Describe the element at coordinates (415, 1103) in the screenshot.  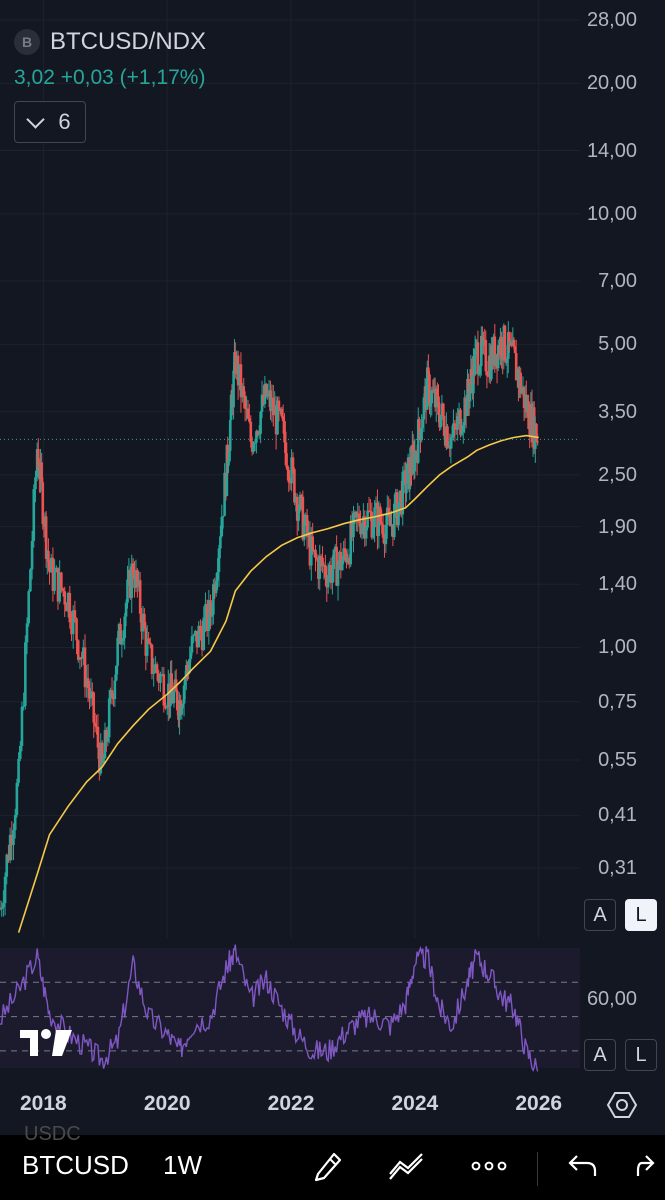
I see `time-tick-label: 2024` at that location.